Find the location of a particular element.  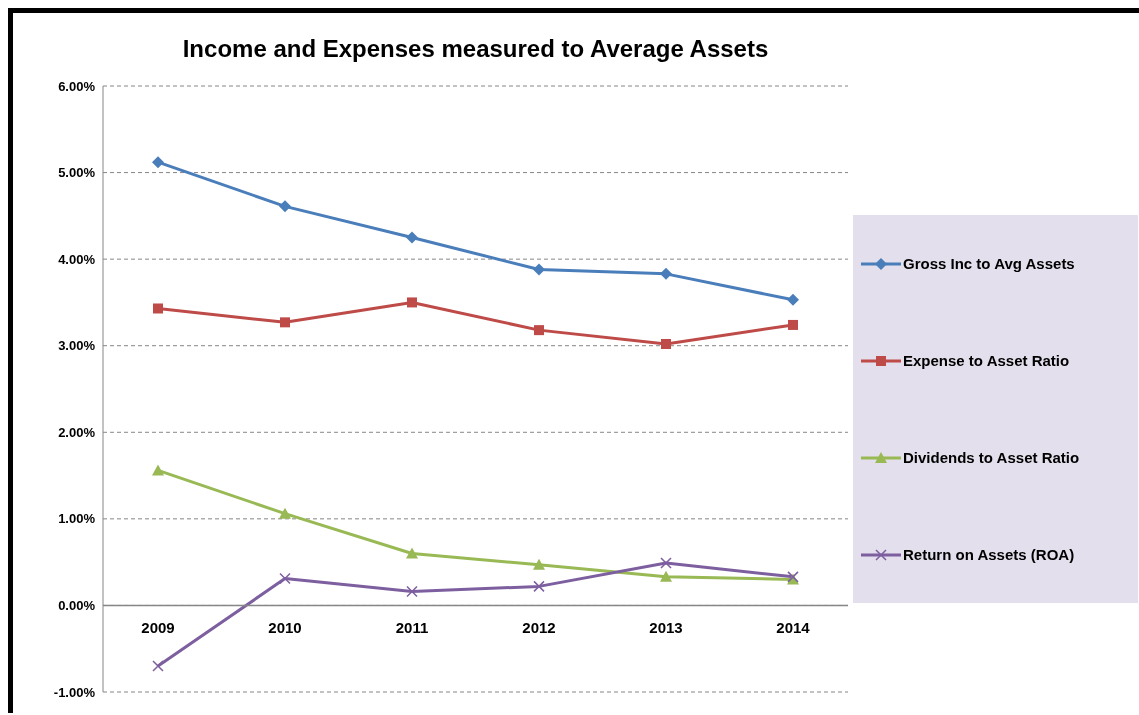

y-tick-label: 4.00% is located at coordinates (77, 259).